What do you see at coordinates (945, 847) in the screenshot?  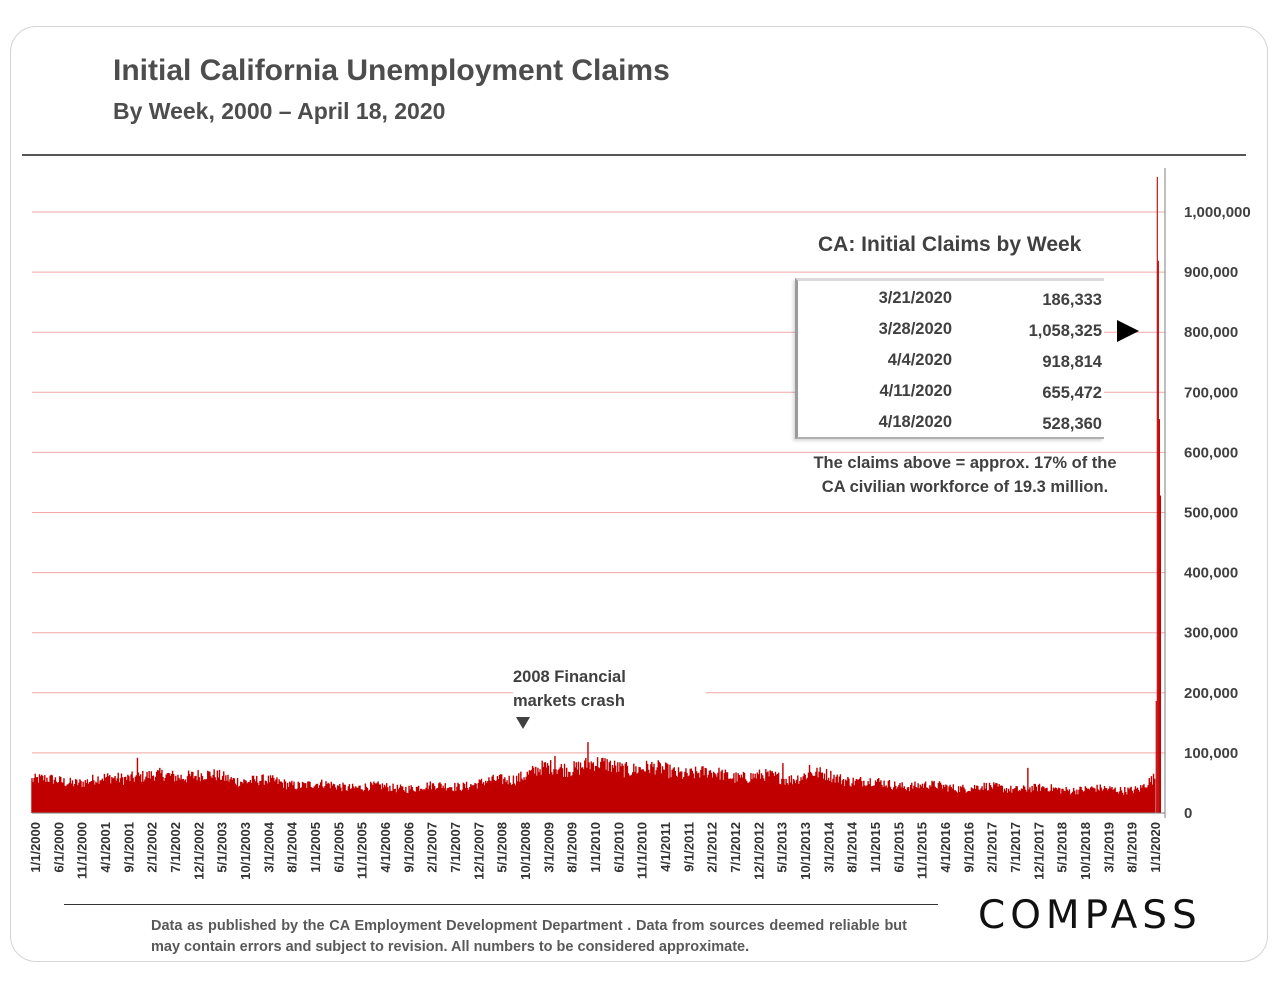 I see `x-tick-label: 4/1/2016` at bounding box center [945, 847].